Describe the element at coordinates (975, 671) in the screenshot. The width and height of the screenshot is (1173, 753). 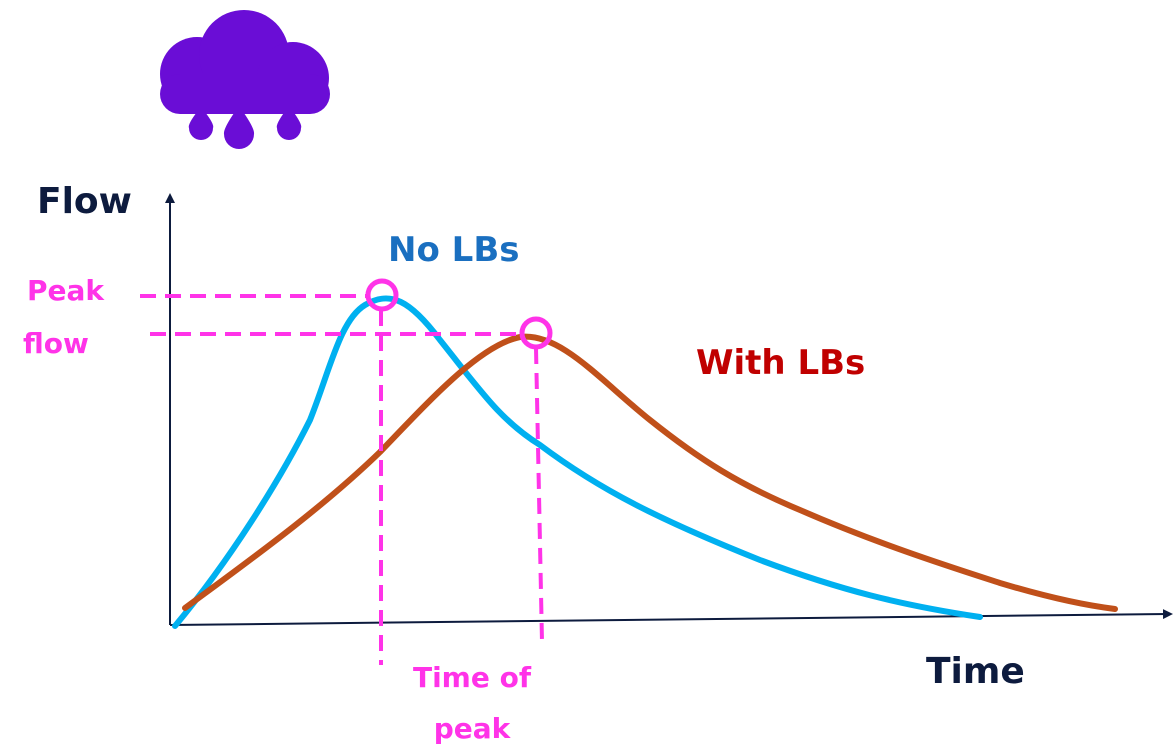
I see `x-axis-label: Time` at that location.